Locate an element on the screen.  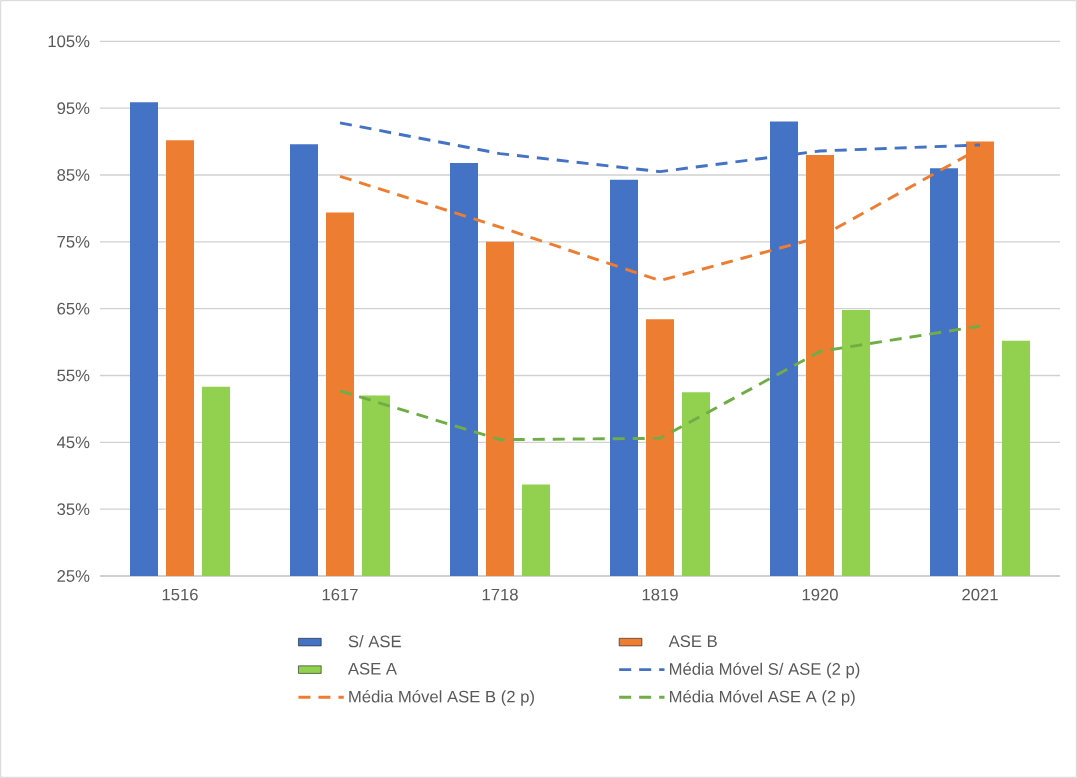
y-tick-label: 35% is located at coordinates (73, 509).